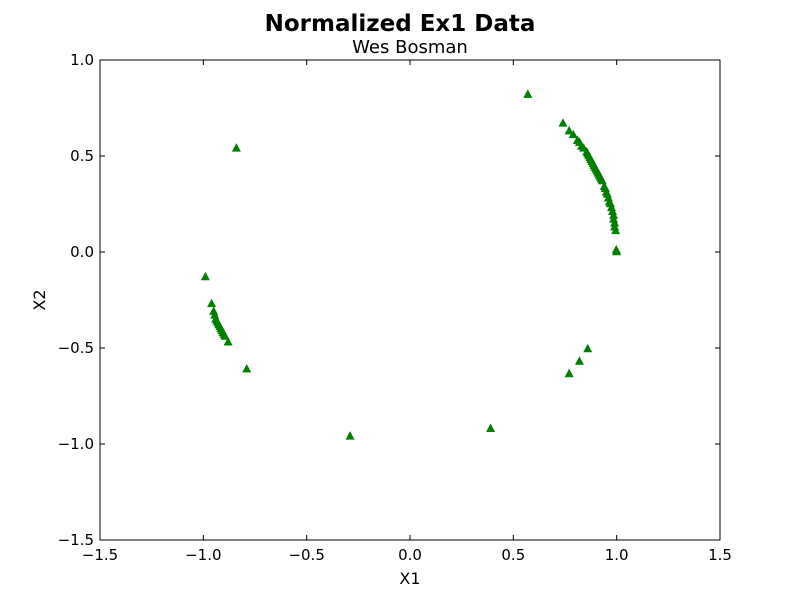 The height and width of the screenshot is (600, 800). I want to click on y-tick-label: −0.5, so click(76, 348).